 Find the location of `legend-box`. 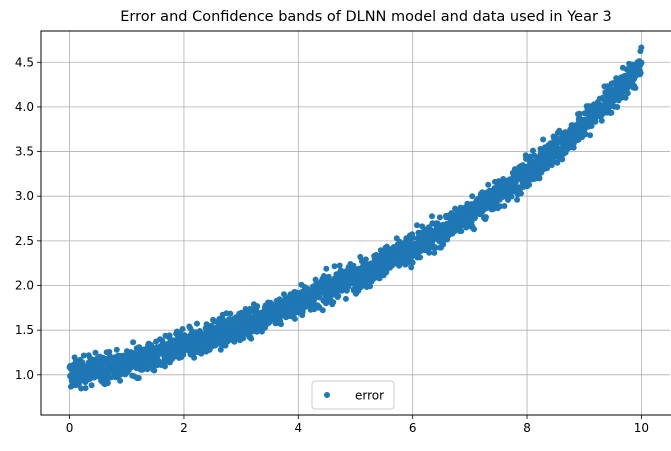

legend-box is located at coordinates (353, 395).